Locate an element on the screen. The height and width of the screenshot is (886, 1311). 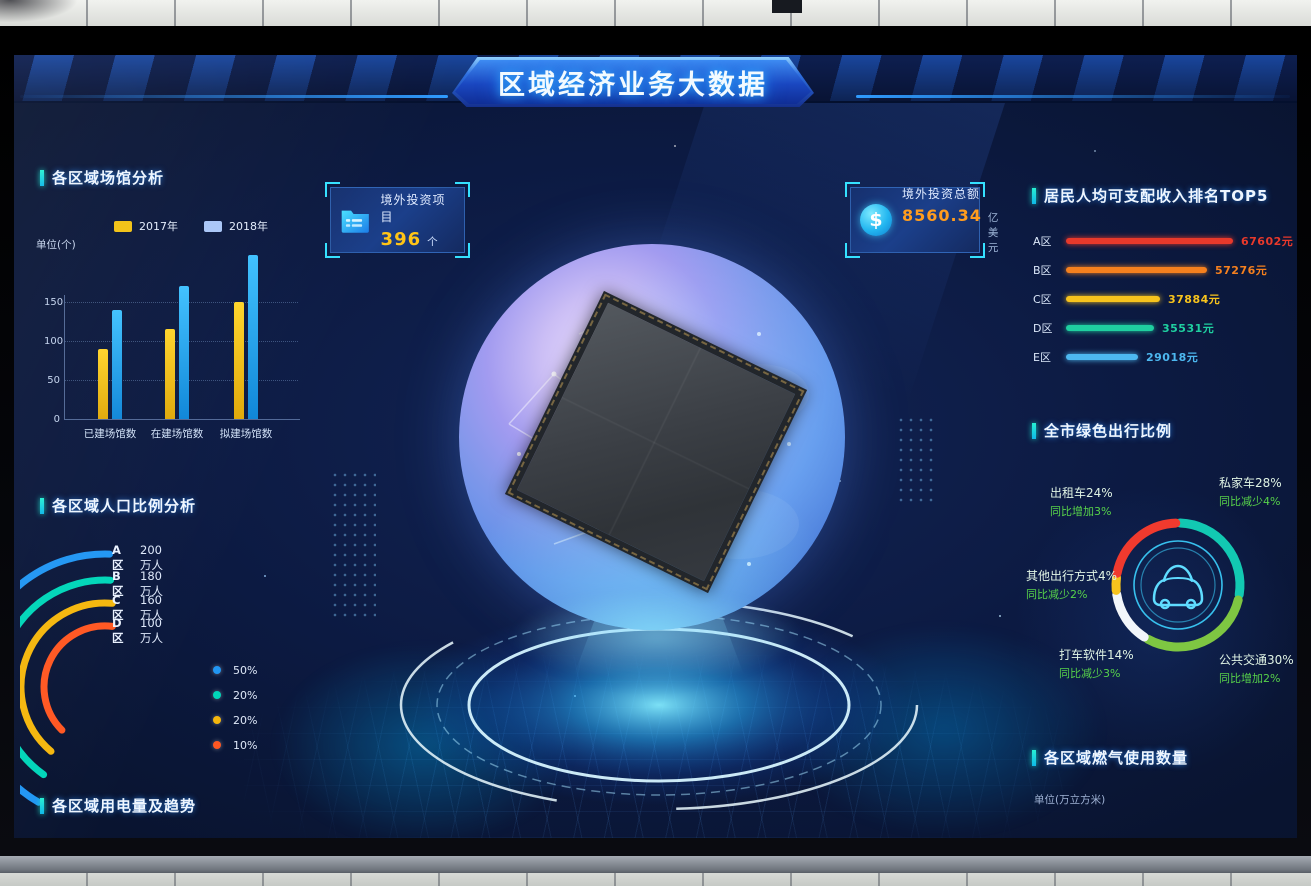
donut-label-taxi: 出租车24% 同比增加3% is located at coordinates (1081, 502).